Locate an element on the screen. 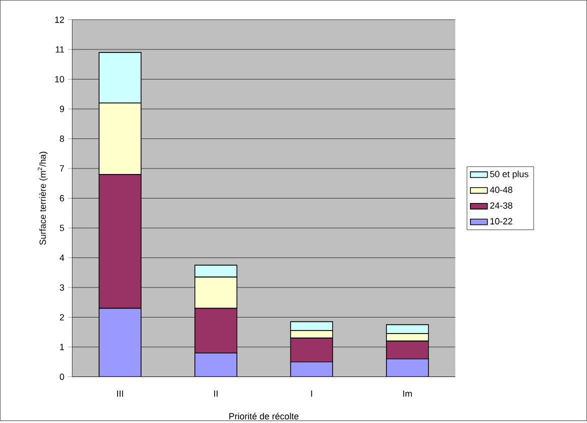 This screenshot has height=423, width=587. x-tick-label: Im is located at coordinates (407, 393).